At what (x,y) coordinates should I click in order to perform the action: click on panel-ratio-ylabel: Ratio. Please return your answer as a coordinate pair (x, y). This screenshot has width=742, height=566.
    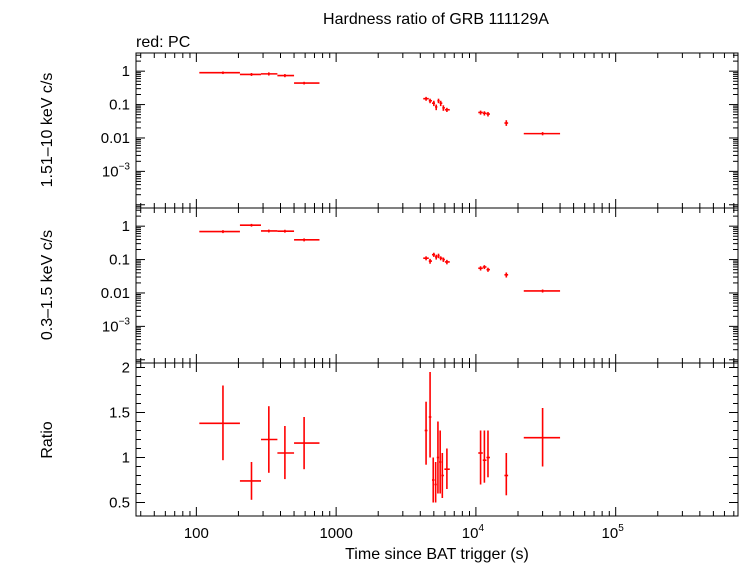
    Looking at the image, I should click on (47, 439).